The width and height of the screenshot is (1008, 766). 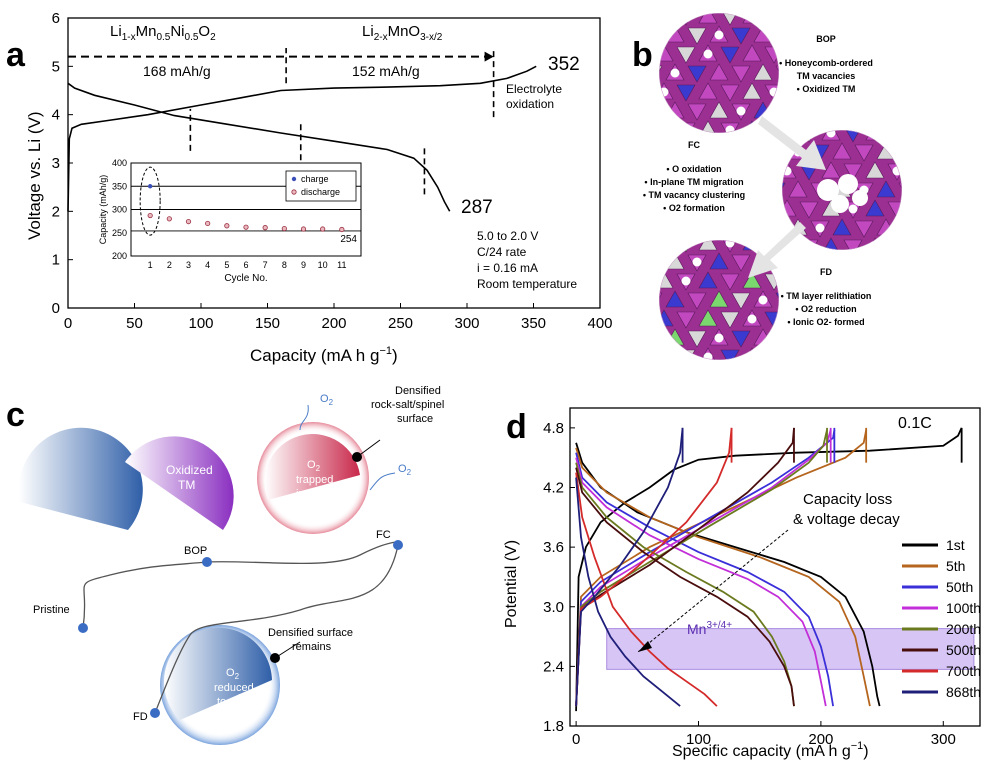 I want to click on a-discharge-curve, so click(x=259, y=147).